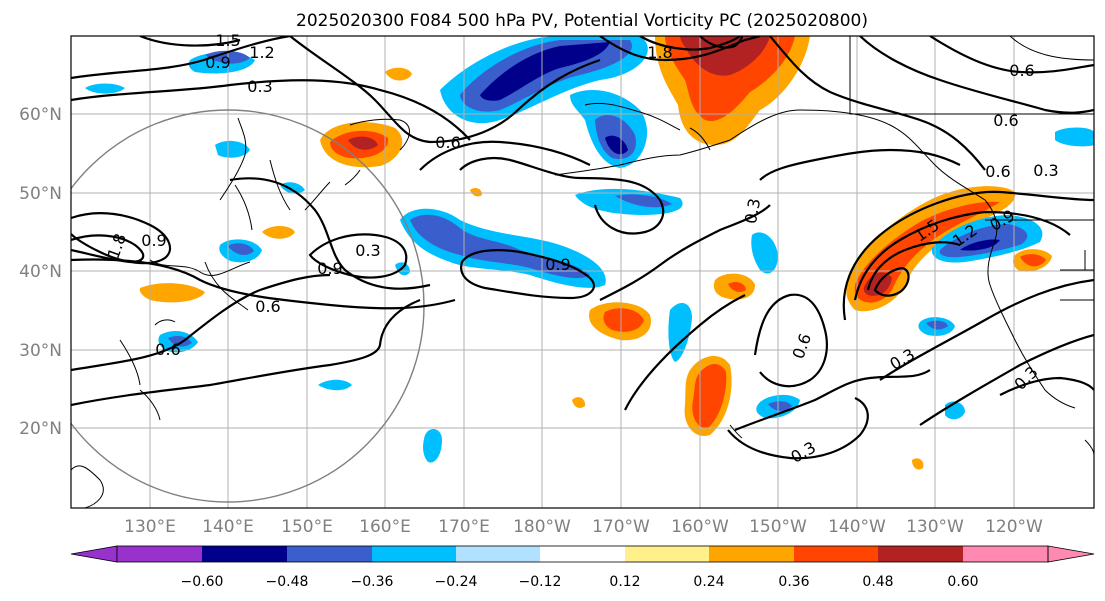 Image resolution: width=1105 pixels, height=601 pixels. I want to click on contour-label: 1.5, so click(227, 40).